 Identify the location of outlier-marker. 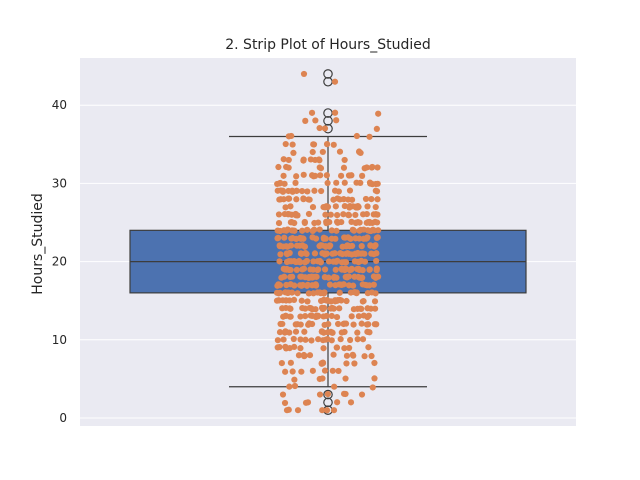
(328, 394).